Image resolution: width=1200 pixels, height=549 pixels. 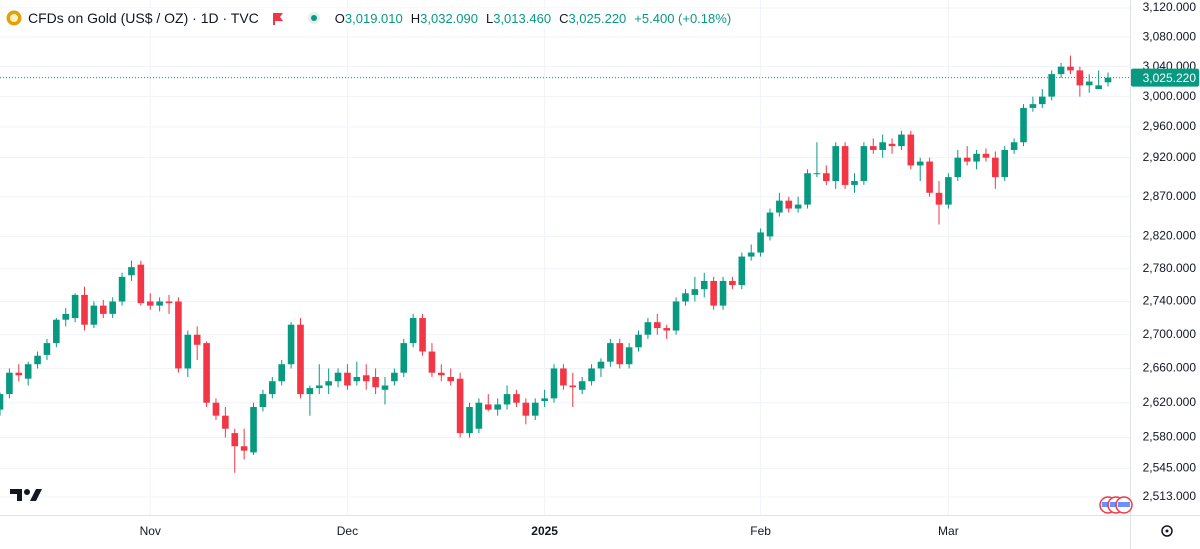 What do you see at coordinates (1170, 126) in the screenshot?
I see `y-tick-label: 2,960.000` at bounding box center [1170, 126].